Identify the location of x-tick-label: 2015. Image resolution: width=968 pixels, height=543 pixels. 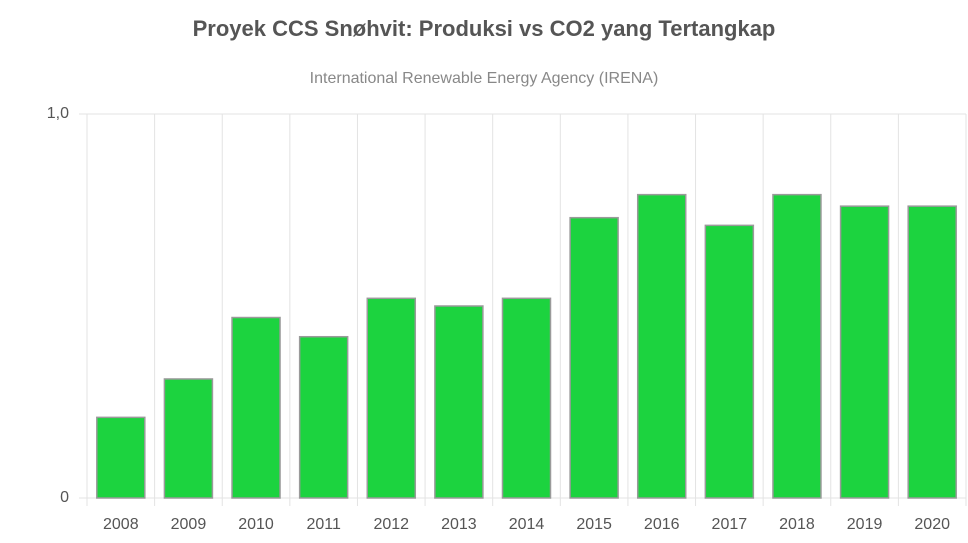
(594, 524).